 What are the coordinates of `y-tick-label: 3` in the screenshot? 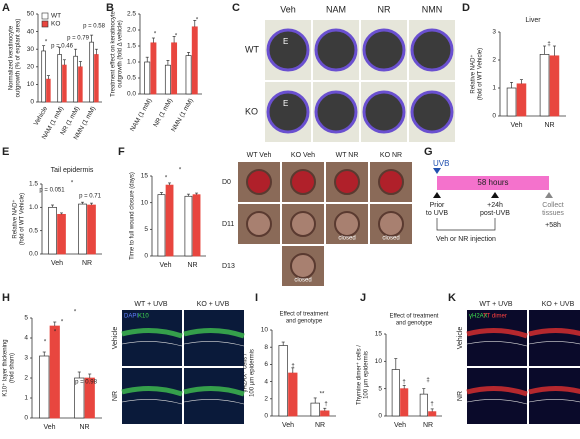 It's located at (26, 358).